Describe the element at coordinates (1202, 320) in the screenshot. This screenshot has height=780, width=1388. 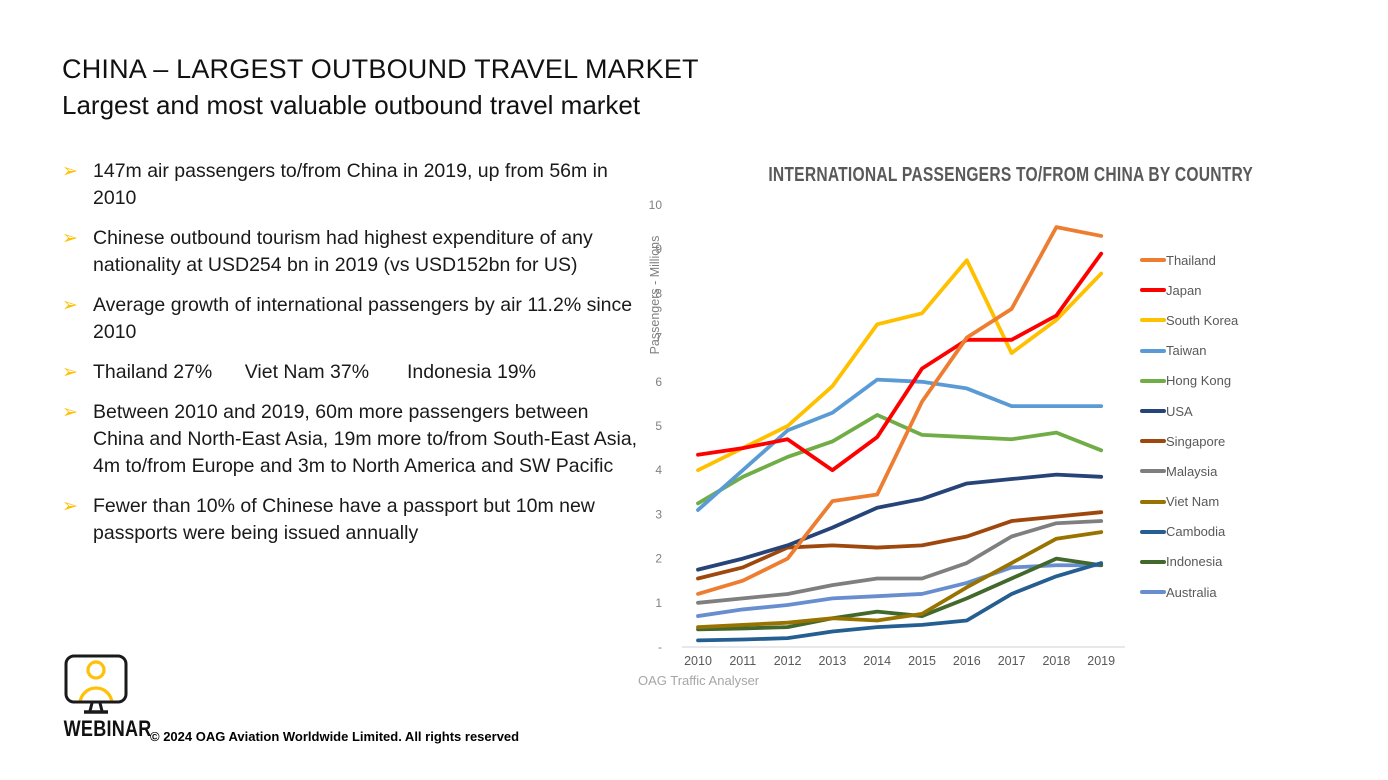
I see `legend-label: South Korea` at that location.